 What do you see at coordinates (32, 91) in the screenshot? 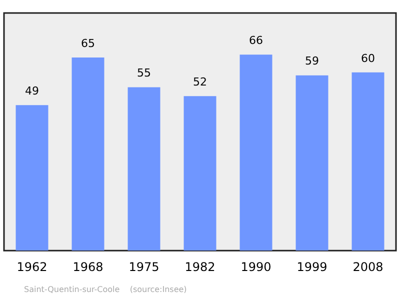
I see `data-label: 49` at bounding box center [32, 91].